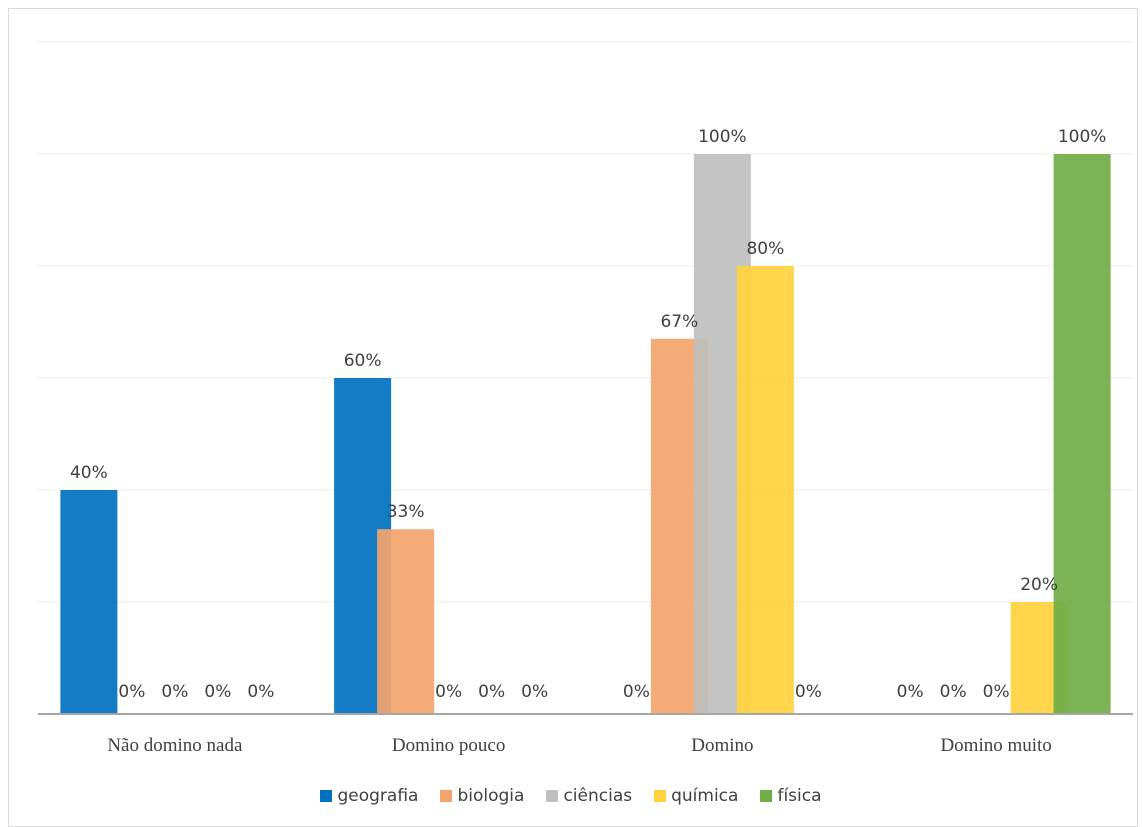 Image resolution: width=1142 pixels, height=827 pixels. Describe the element at coordinates (679, 322) in the screenshot. I see `data-label-biologia-2: 67%` at that location.